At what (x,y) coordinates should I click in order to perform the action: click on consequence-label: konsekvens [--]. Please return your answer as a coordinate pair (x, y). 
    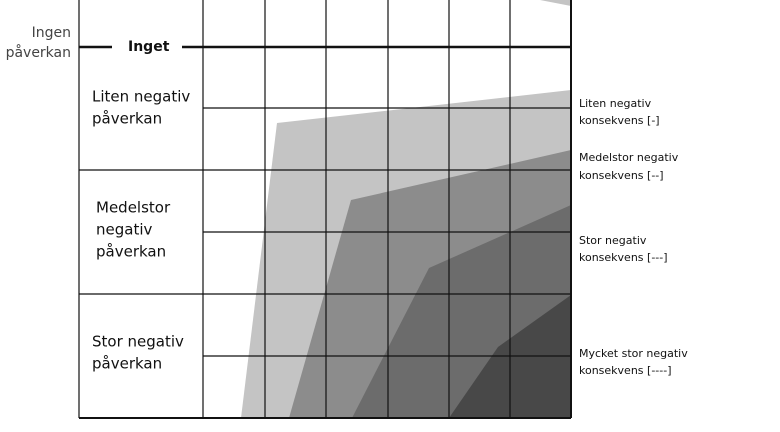
    Looking at the image, I should click on (621, 175).